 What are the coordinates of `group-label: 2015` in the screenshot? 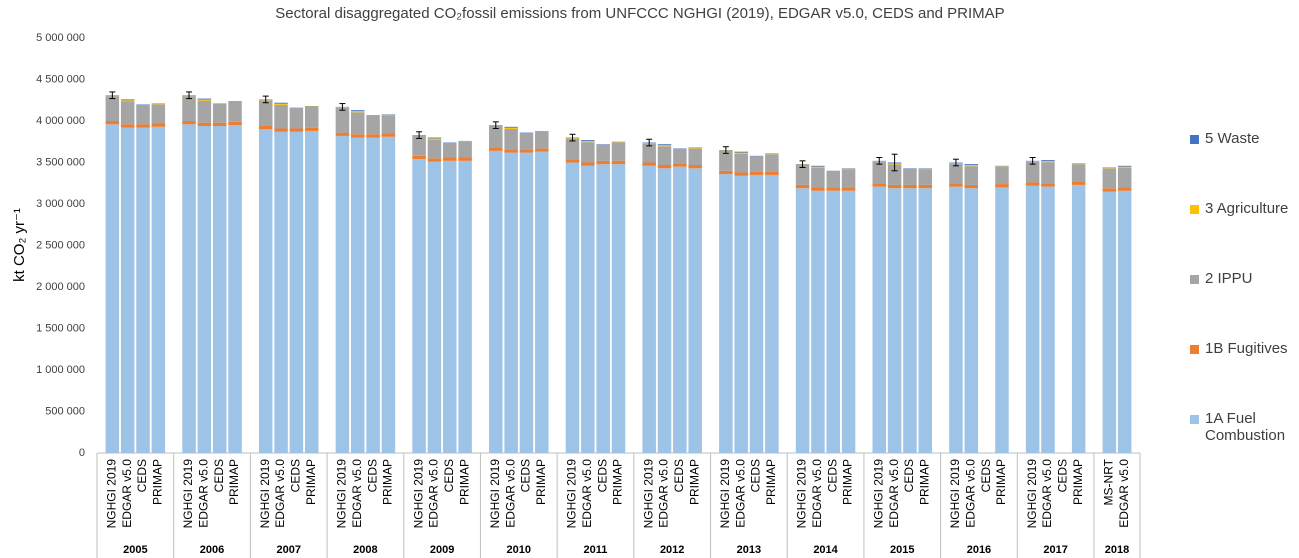 It's located at (902, 550).